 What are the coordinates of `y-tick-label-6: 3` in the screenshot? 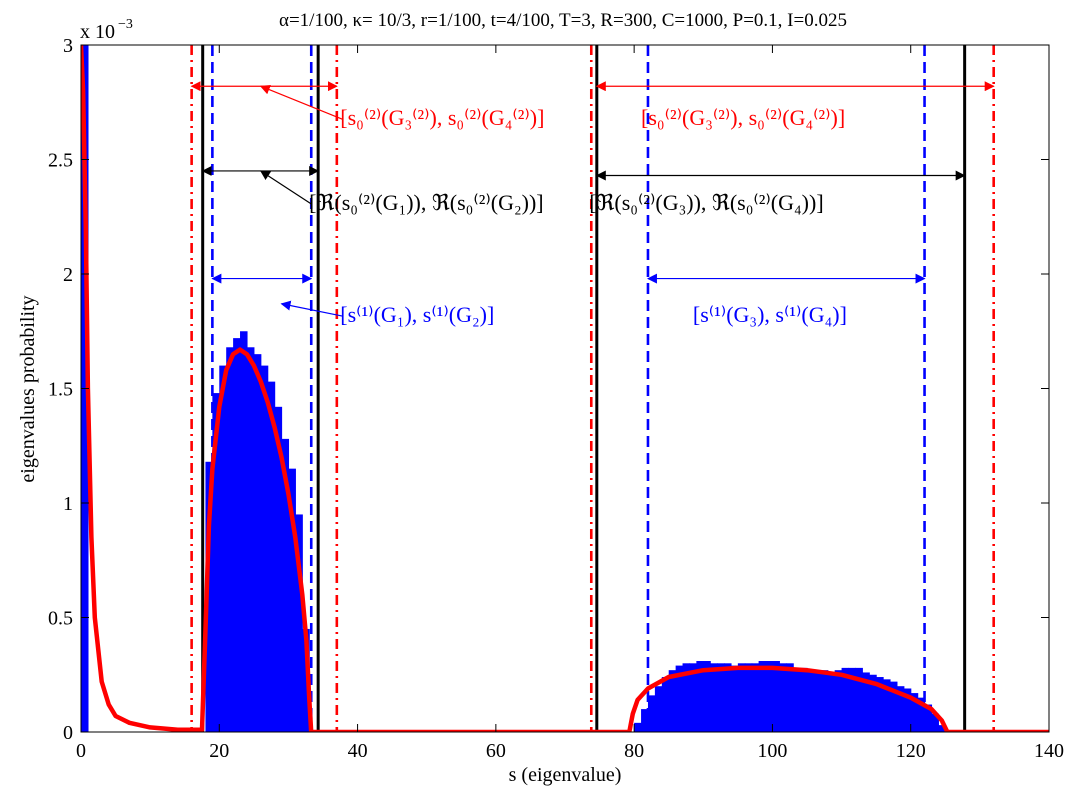 It's located at (68, 46).